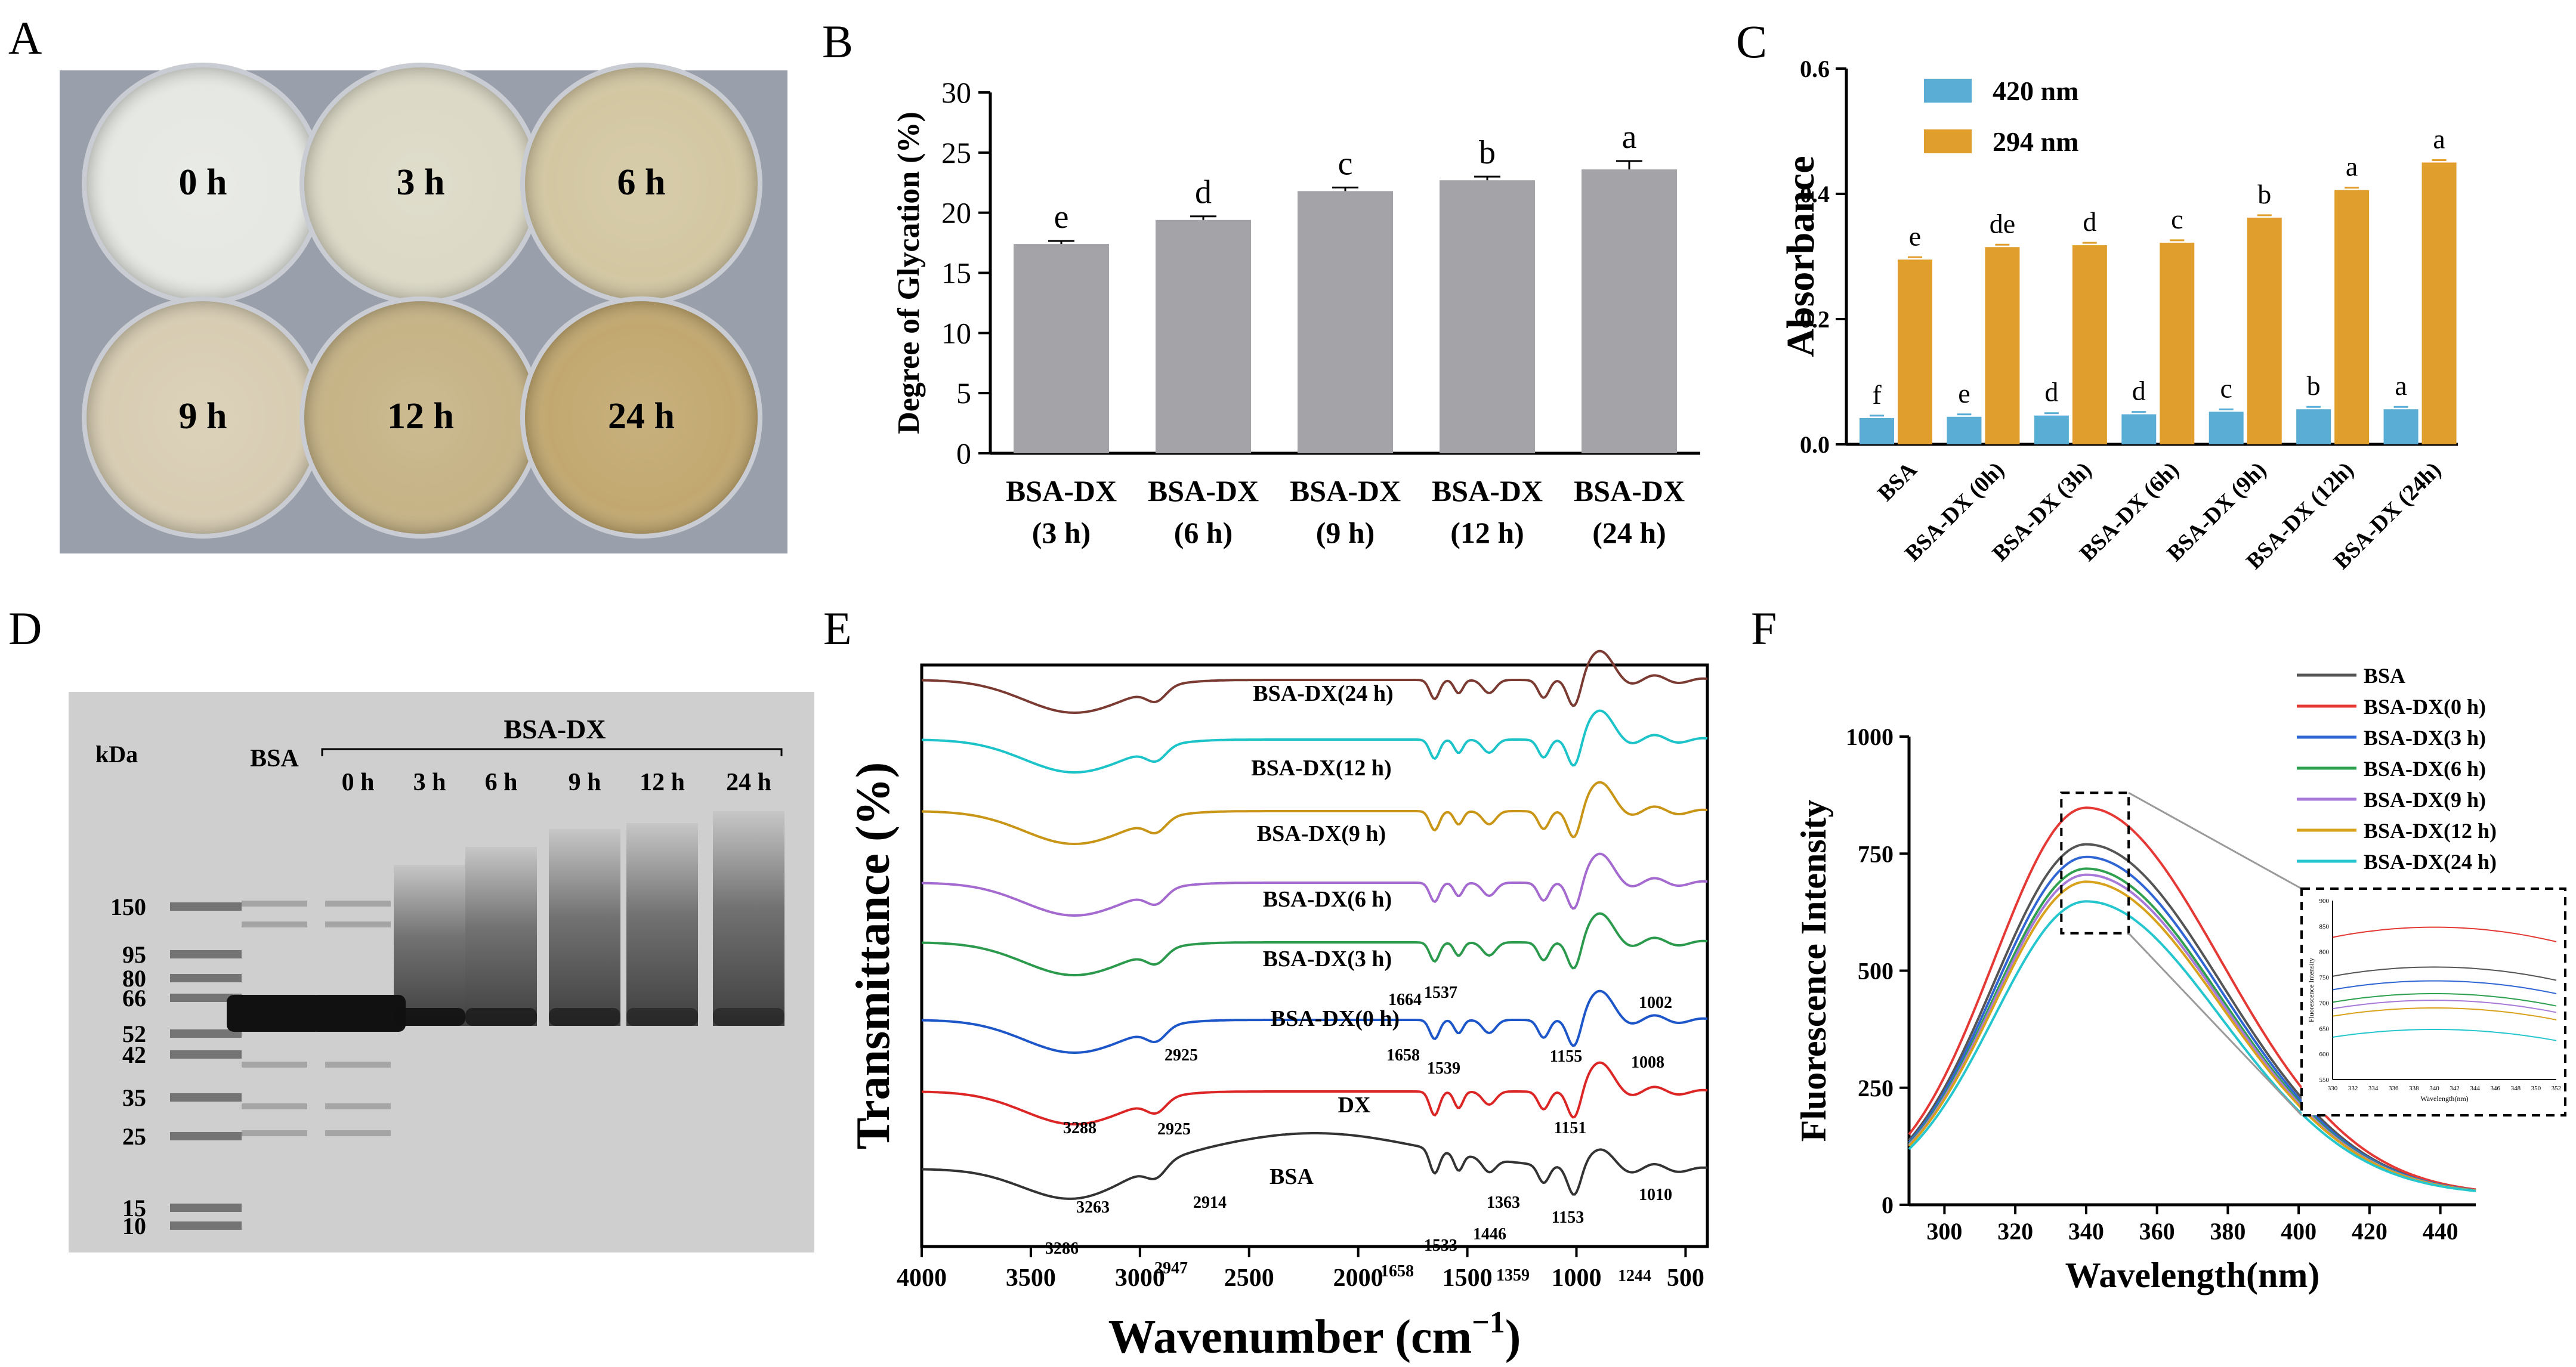 The height and width of the screenshot is (1367, 2576). Describe the element at coordinates (2394, 1088) in the screenshot. I see `f-inset-x-tick-label: 336` at that location.